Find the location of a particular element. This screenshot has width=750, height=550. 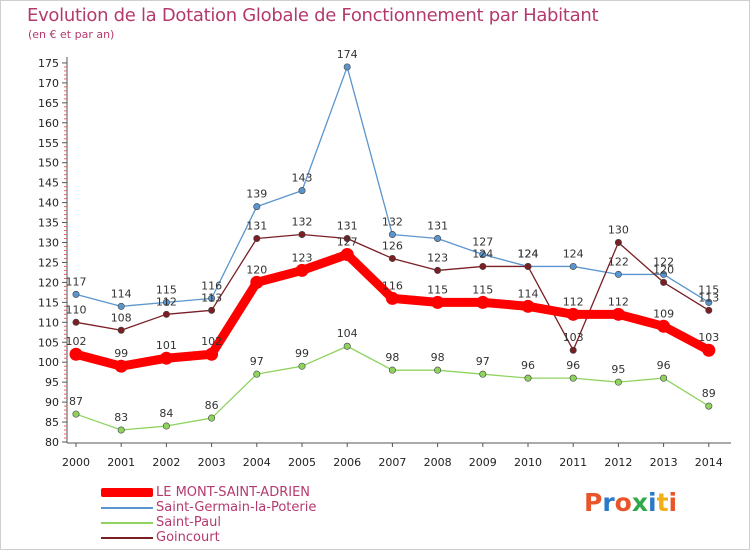

data-label: 130 is located at coordinates (618, 230).